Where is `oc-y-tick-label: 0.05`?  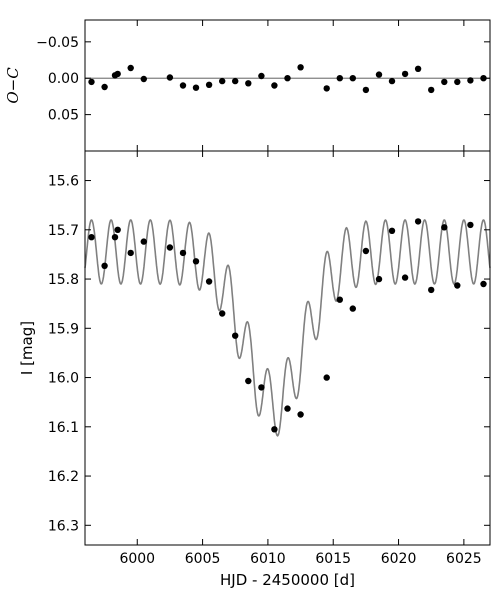
oc-y-tick-label: 0.05 is located at coordinates (63, 116).